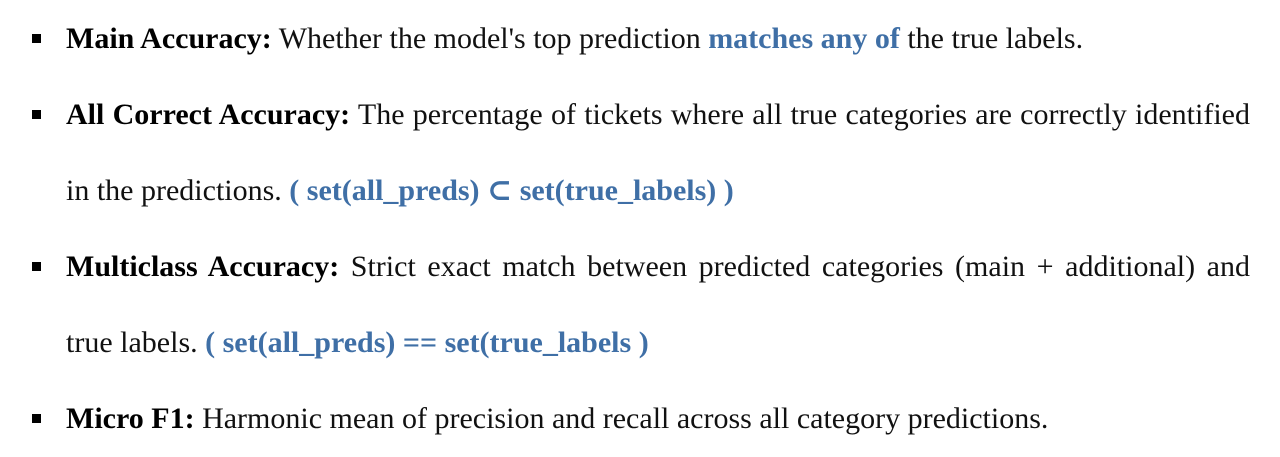 Image resolution: width=1280 pixels, height=457 pixels. What do you see at coordinates (130, 418) in the screenshot?
I see `metric-term: Micro F1:` at bounding box center [130, 418].